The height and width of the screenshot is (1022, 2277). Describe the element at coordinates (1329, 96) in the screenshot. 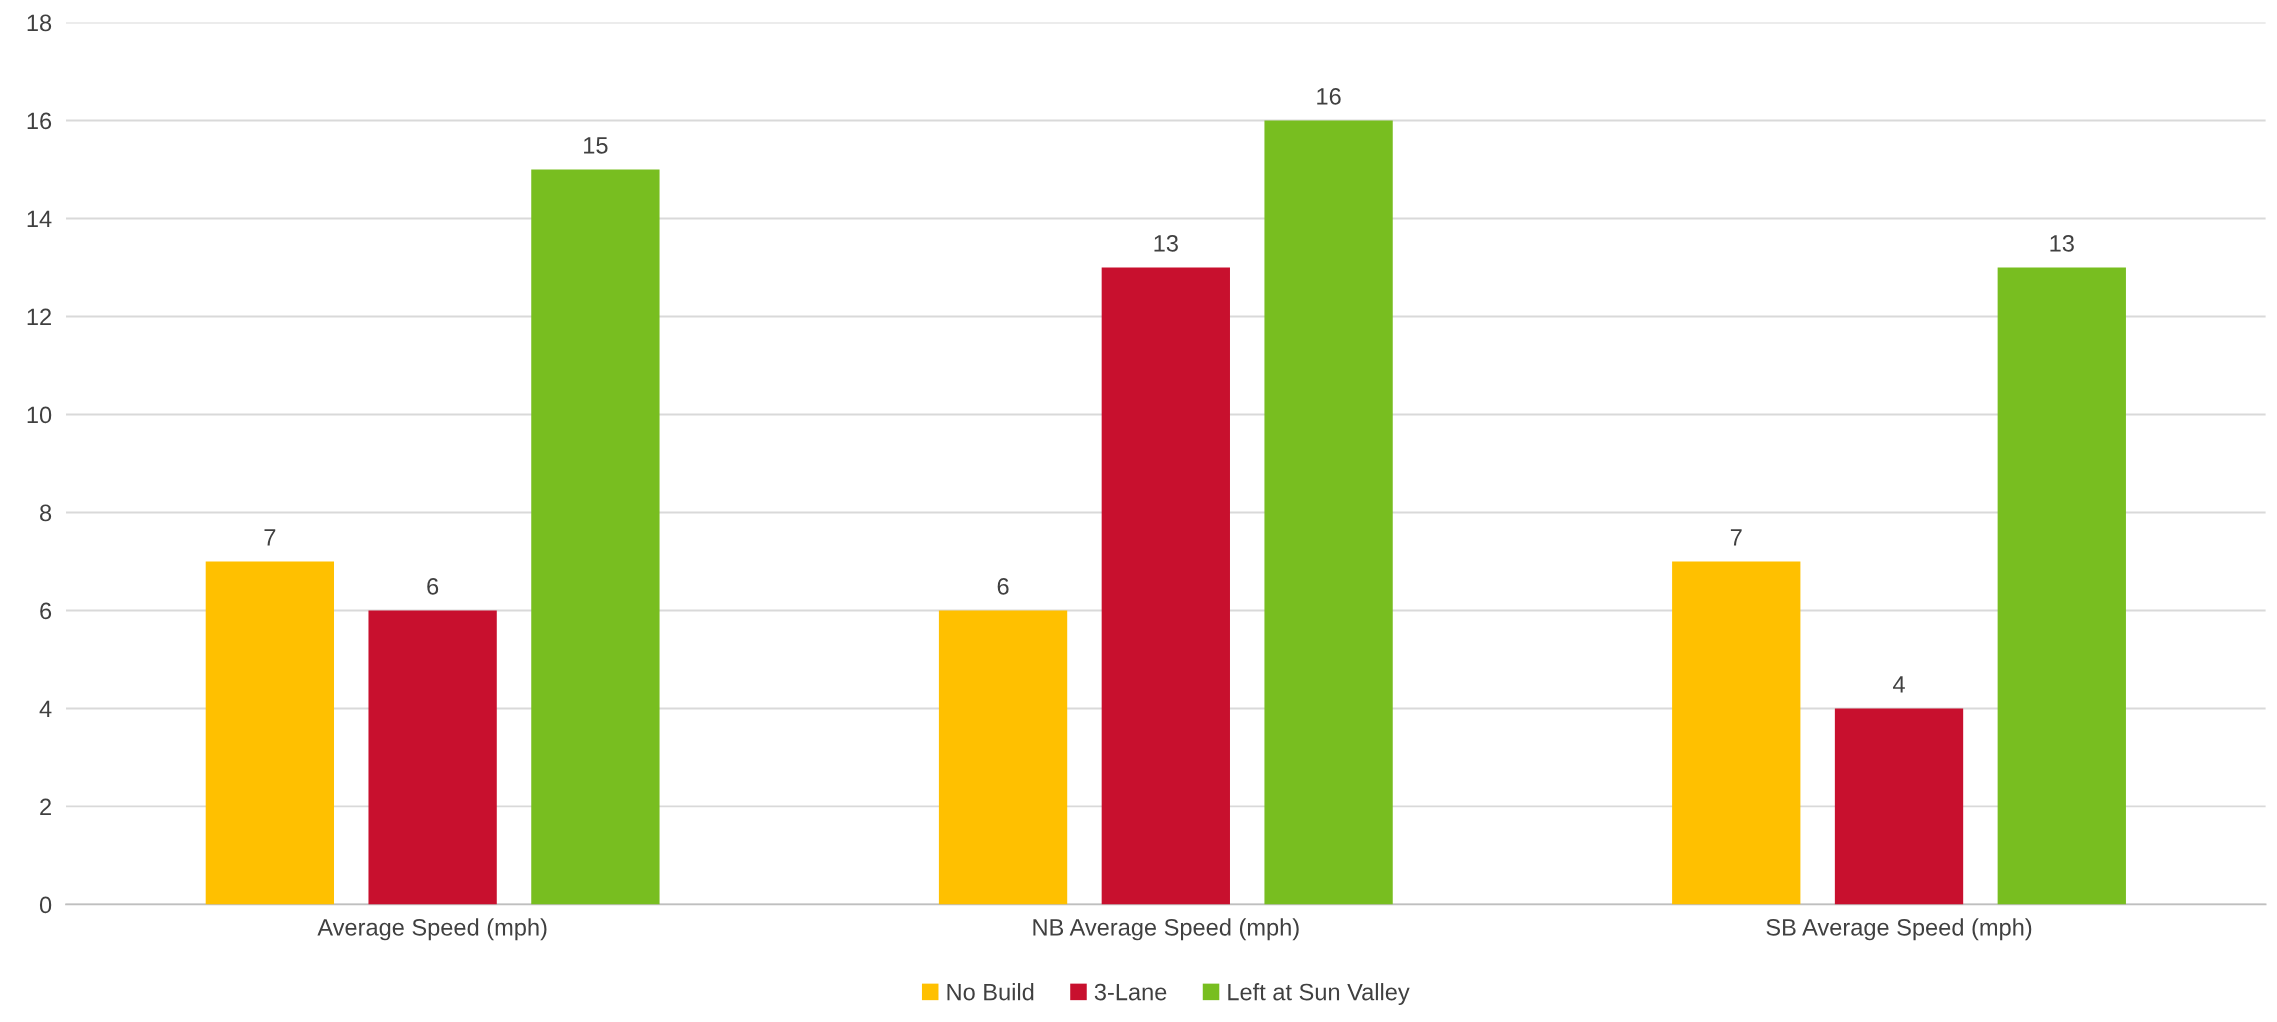

I see `data-label: 16` at that location.